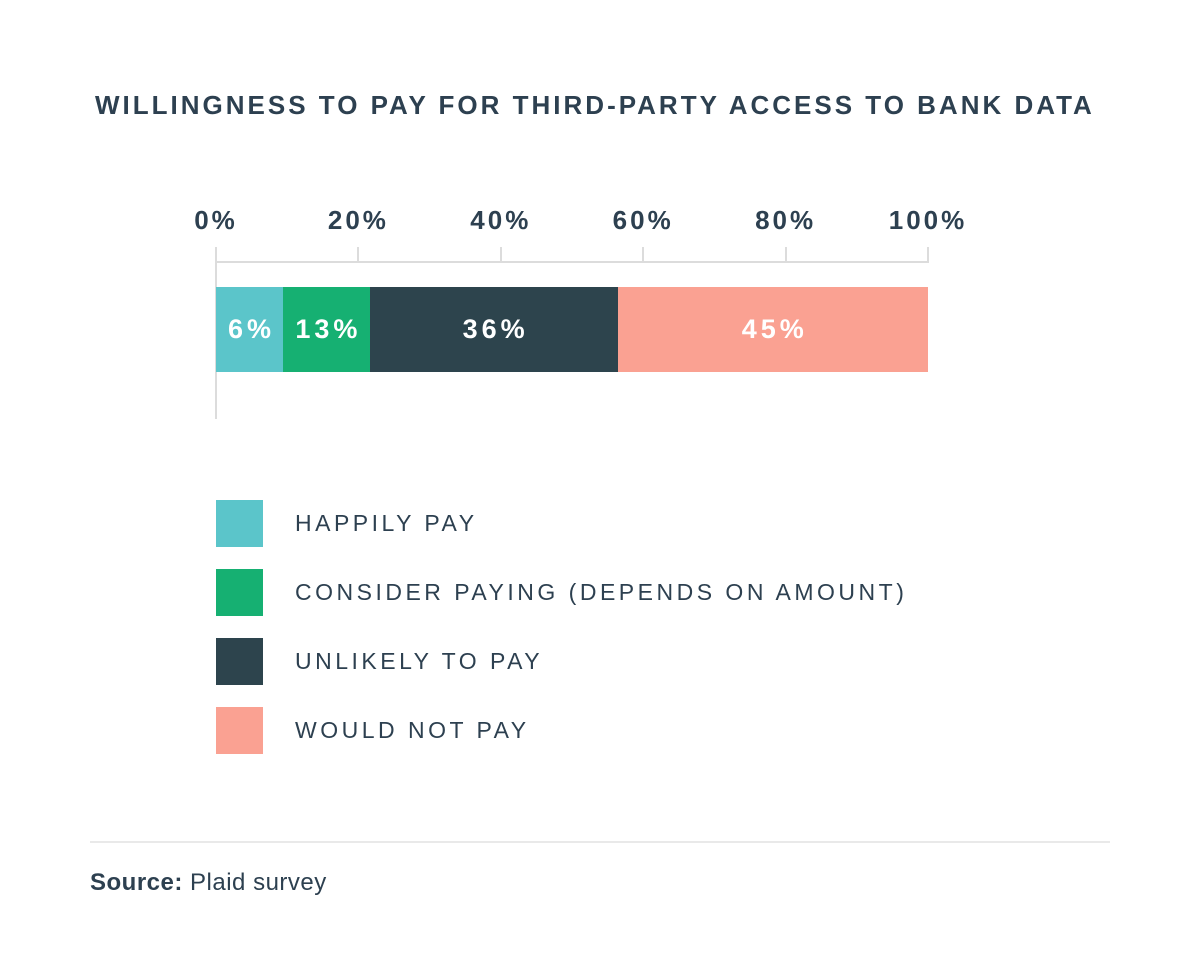 The image size is (1199, 976). I want to click on x-axis-tick-label: 100%, so click(928, 220).